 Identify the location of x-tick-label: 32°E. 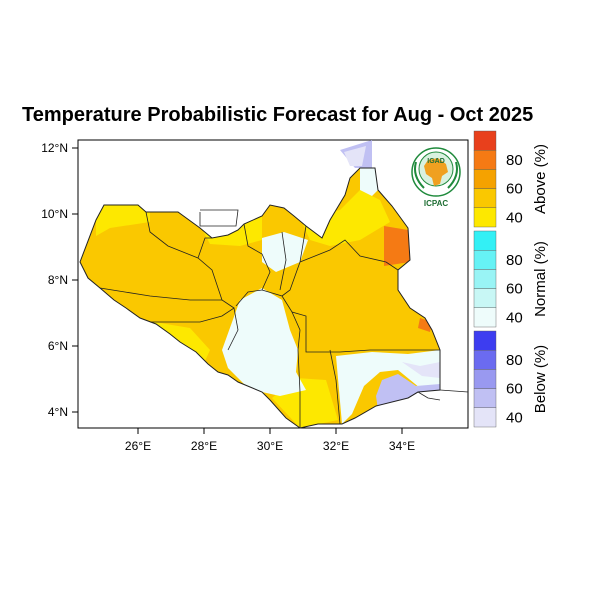
(336, 446).